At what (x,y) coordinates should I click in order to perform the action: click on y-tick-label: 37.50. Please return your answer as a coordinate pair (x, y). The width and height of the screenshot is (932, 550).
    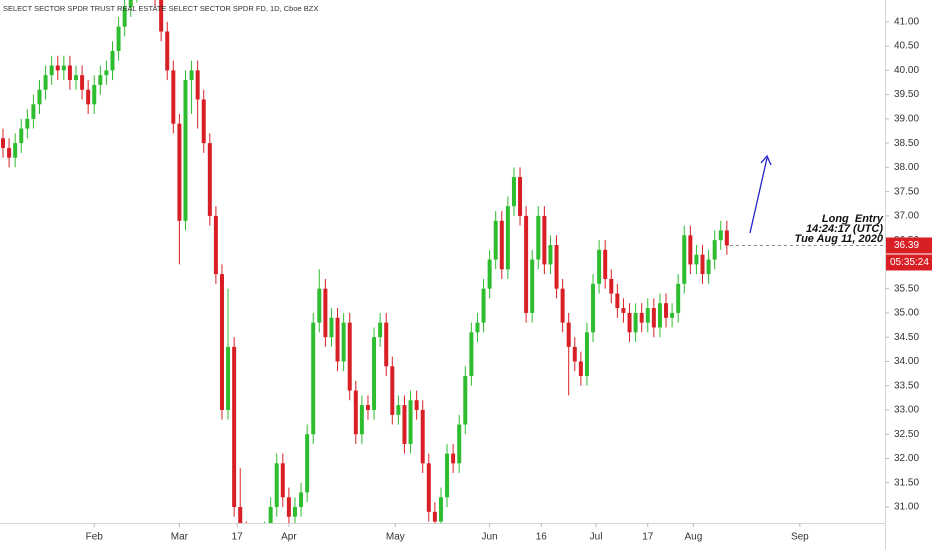
    Looking at the image, I should click on (906, 191).